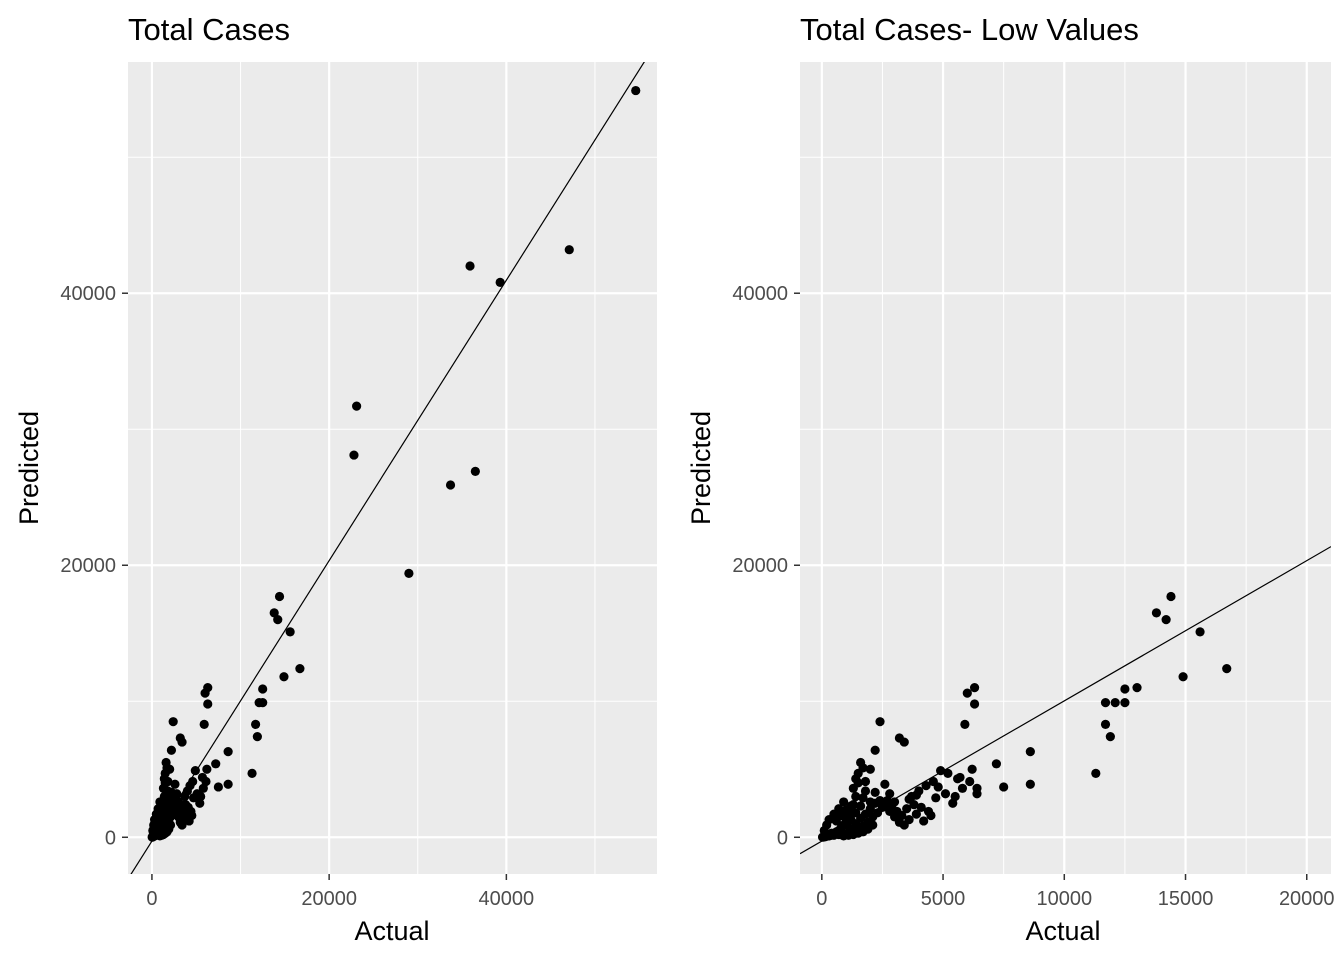 The image size is (1344, 960). What do you see at coordinates (943, 899) in the screenshot?
I see `x-tick-label: 5000` at bounding box center [943, 899].